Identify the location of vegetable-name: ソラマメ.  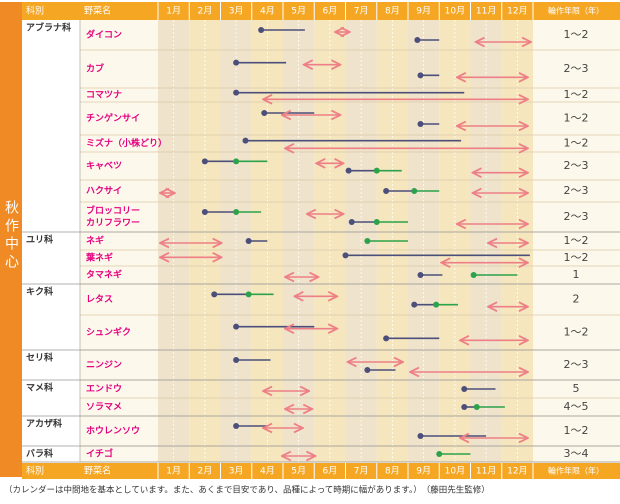
(104, 407).